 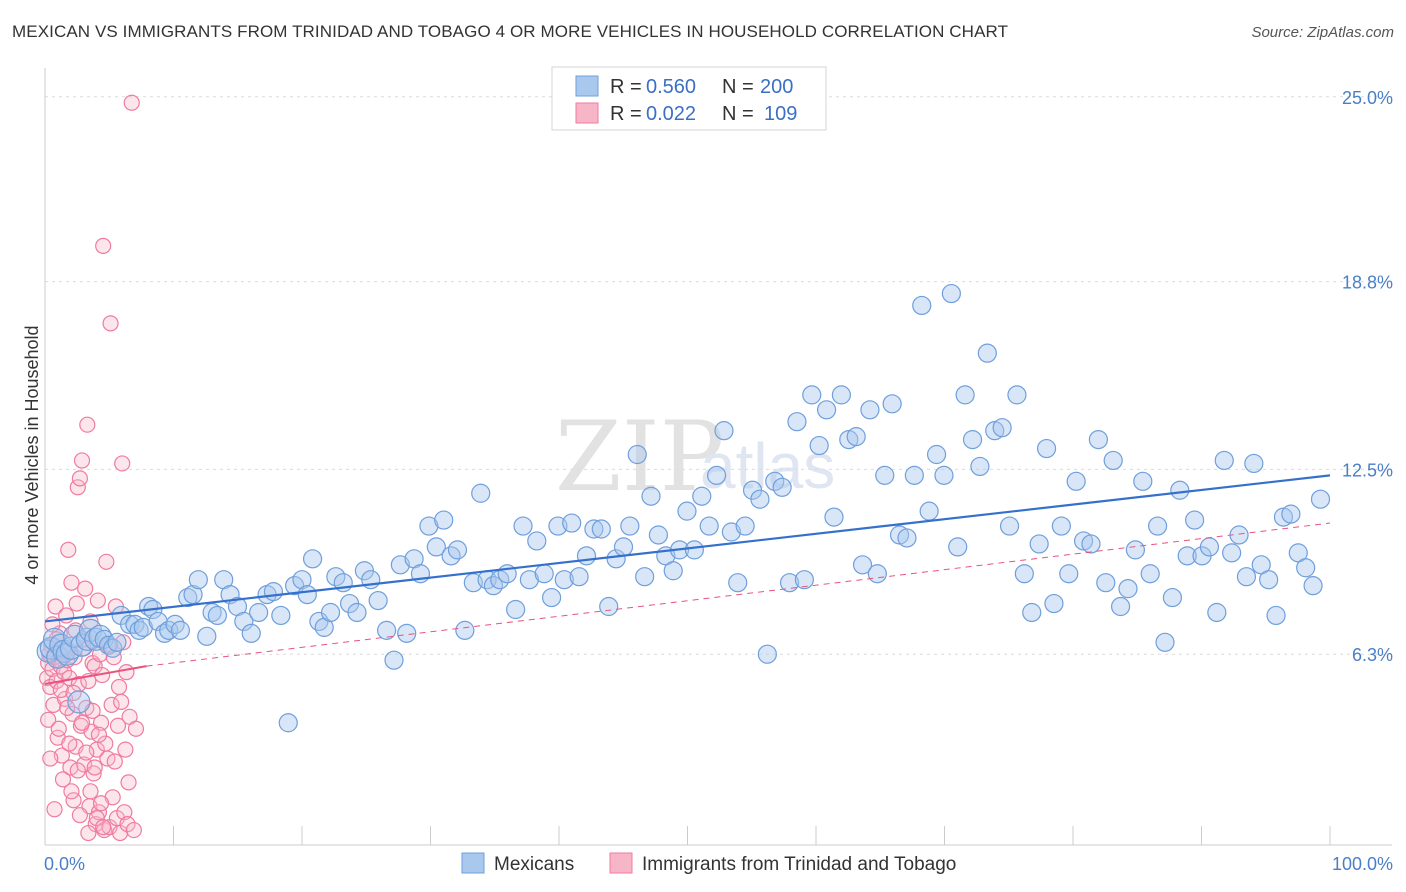 What do you see at coordinates (639, 457) in the screenshot?
I see `watermark-zip: ZIP` at bounding box center [639, 457].